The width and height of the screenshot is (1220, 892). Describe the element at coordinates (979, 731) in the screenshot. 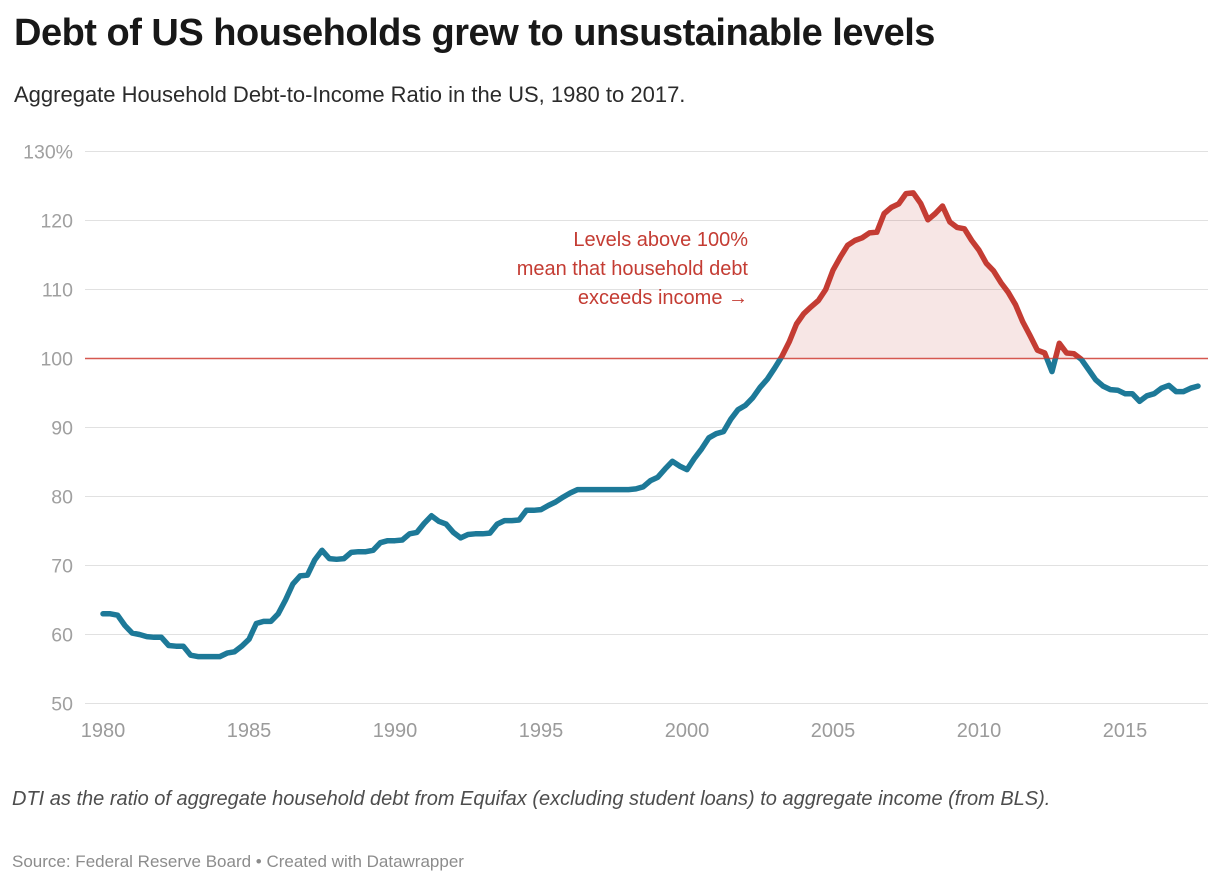

I see `svg-text: 2010` at that location.